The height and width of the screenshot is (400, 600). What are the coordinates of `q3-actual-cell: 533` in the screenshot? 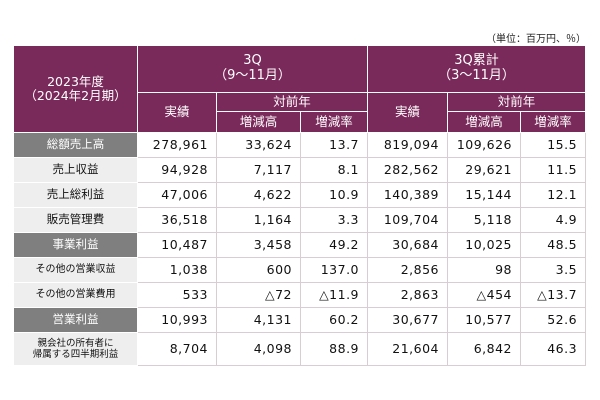 It's located at (177, 295).